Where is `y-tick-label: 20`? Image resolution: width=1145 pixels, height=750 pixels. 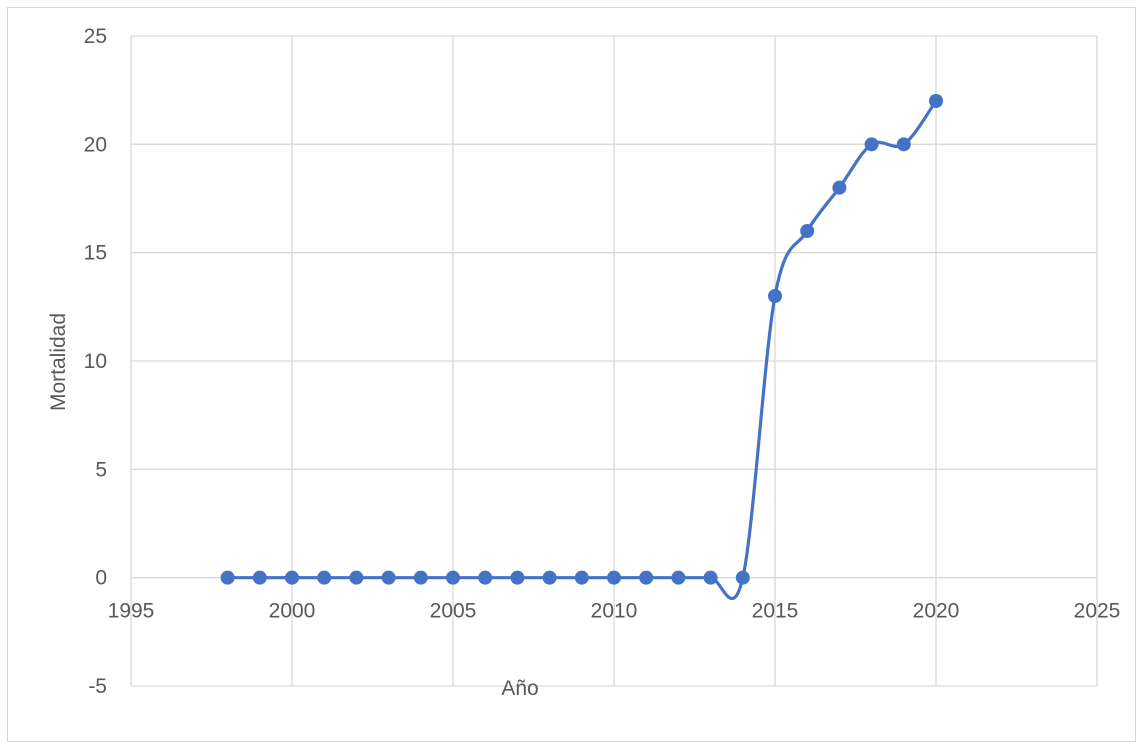
y-tick-label: 20 is located at coordinates (95, 144).